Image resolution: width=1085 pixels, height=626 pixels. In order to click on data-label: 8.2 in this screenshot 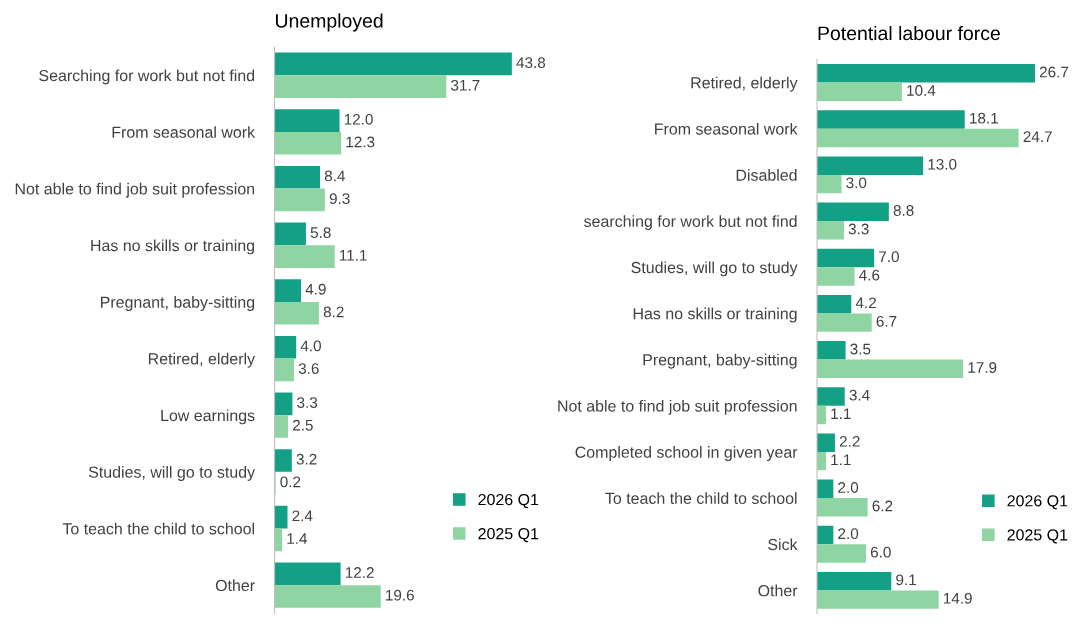, I will do `click(333, 312)`.